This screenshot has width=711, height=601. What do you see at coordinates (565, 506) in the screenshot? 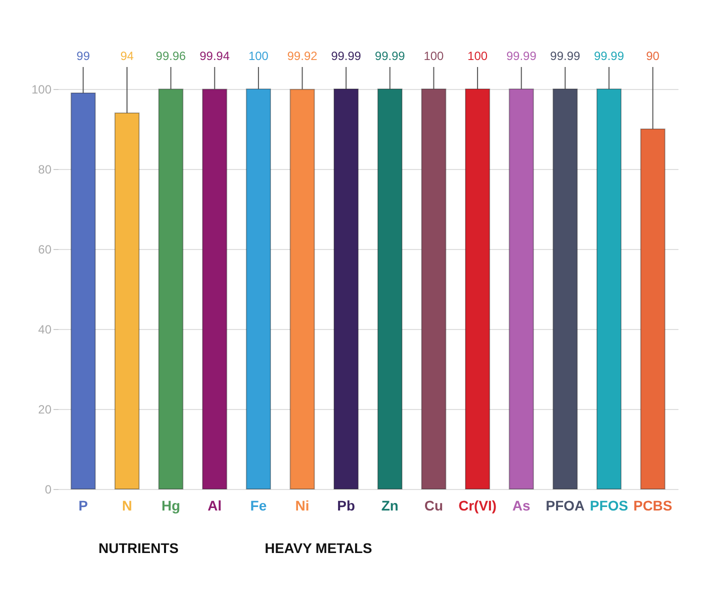
I see `x-tick-label: PFOA` at bounding box center [565, 506].